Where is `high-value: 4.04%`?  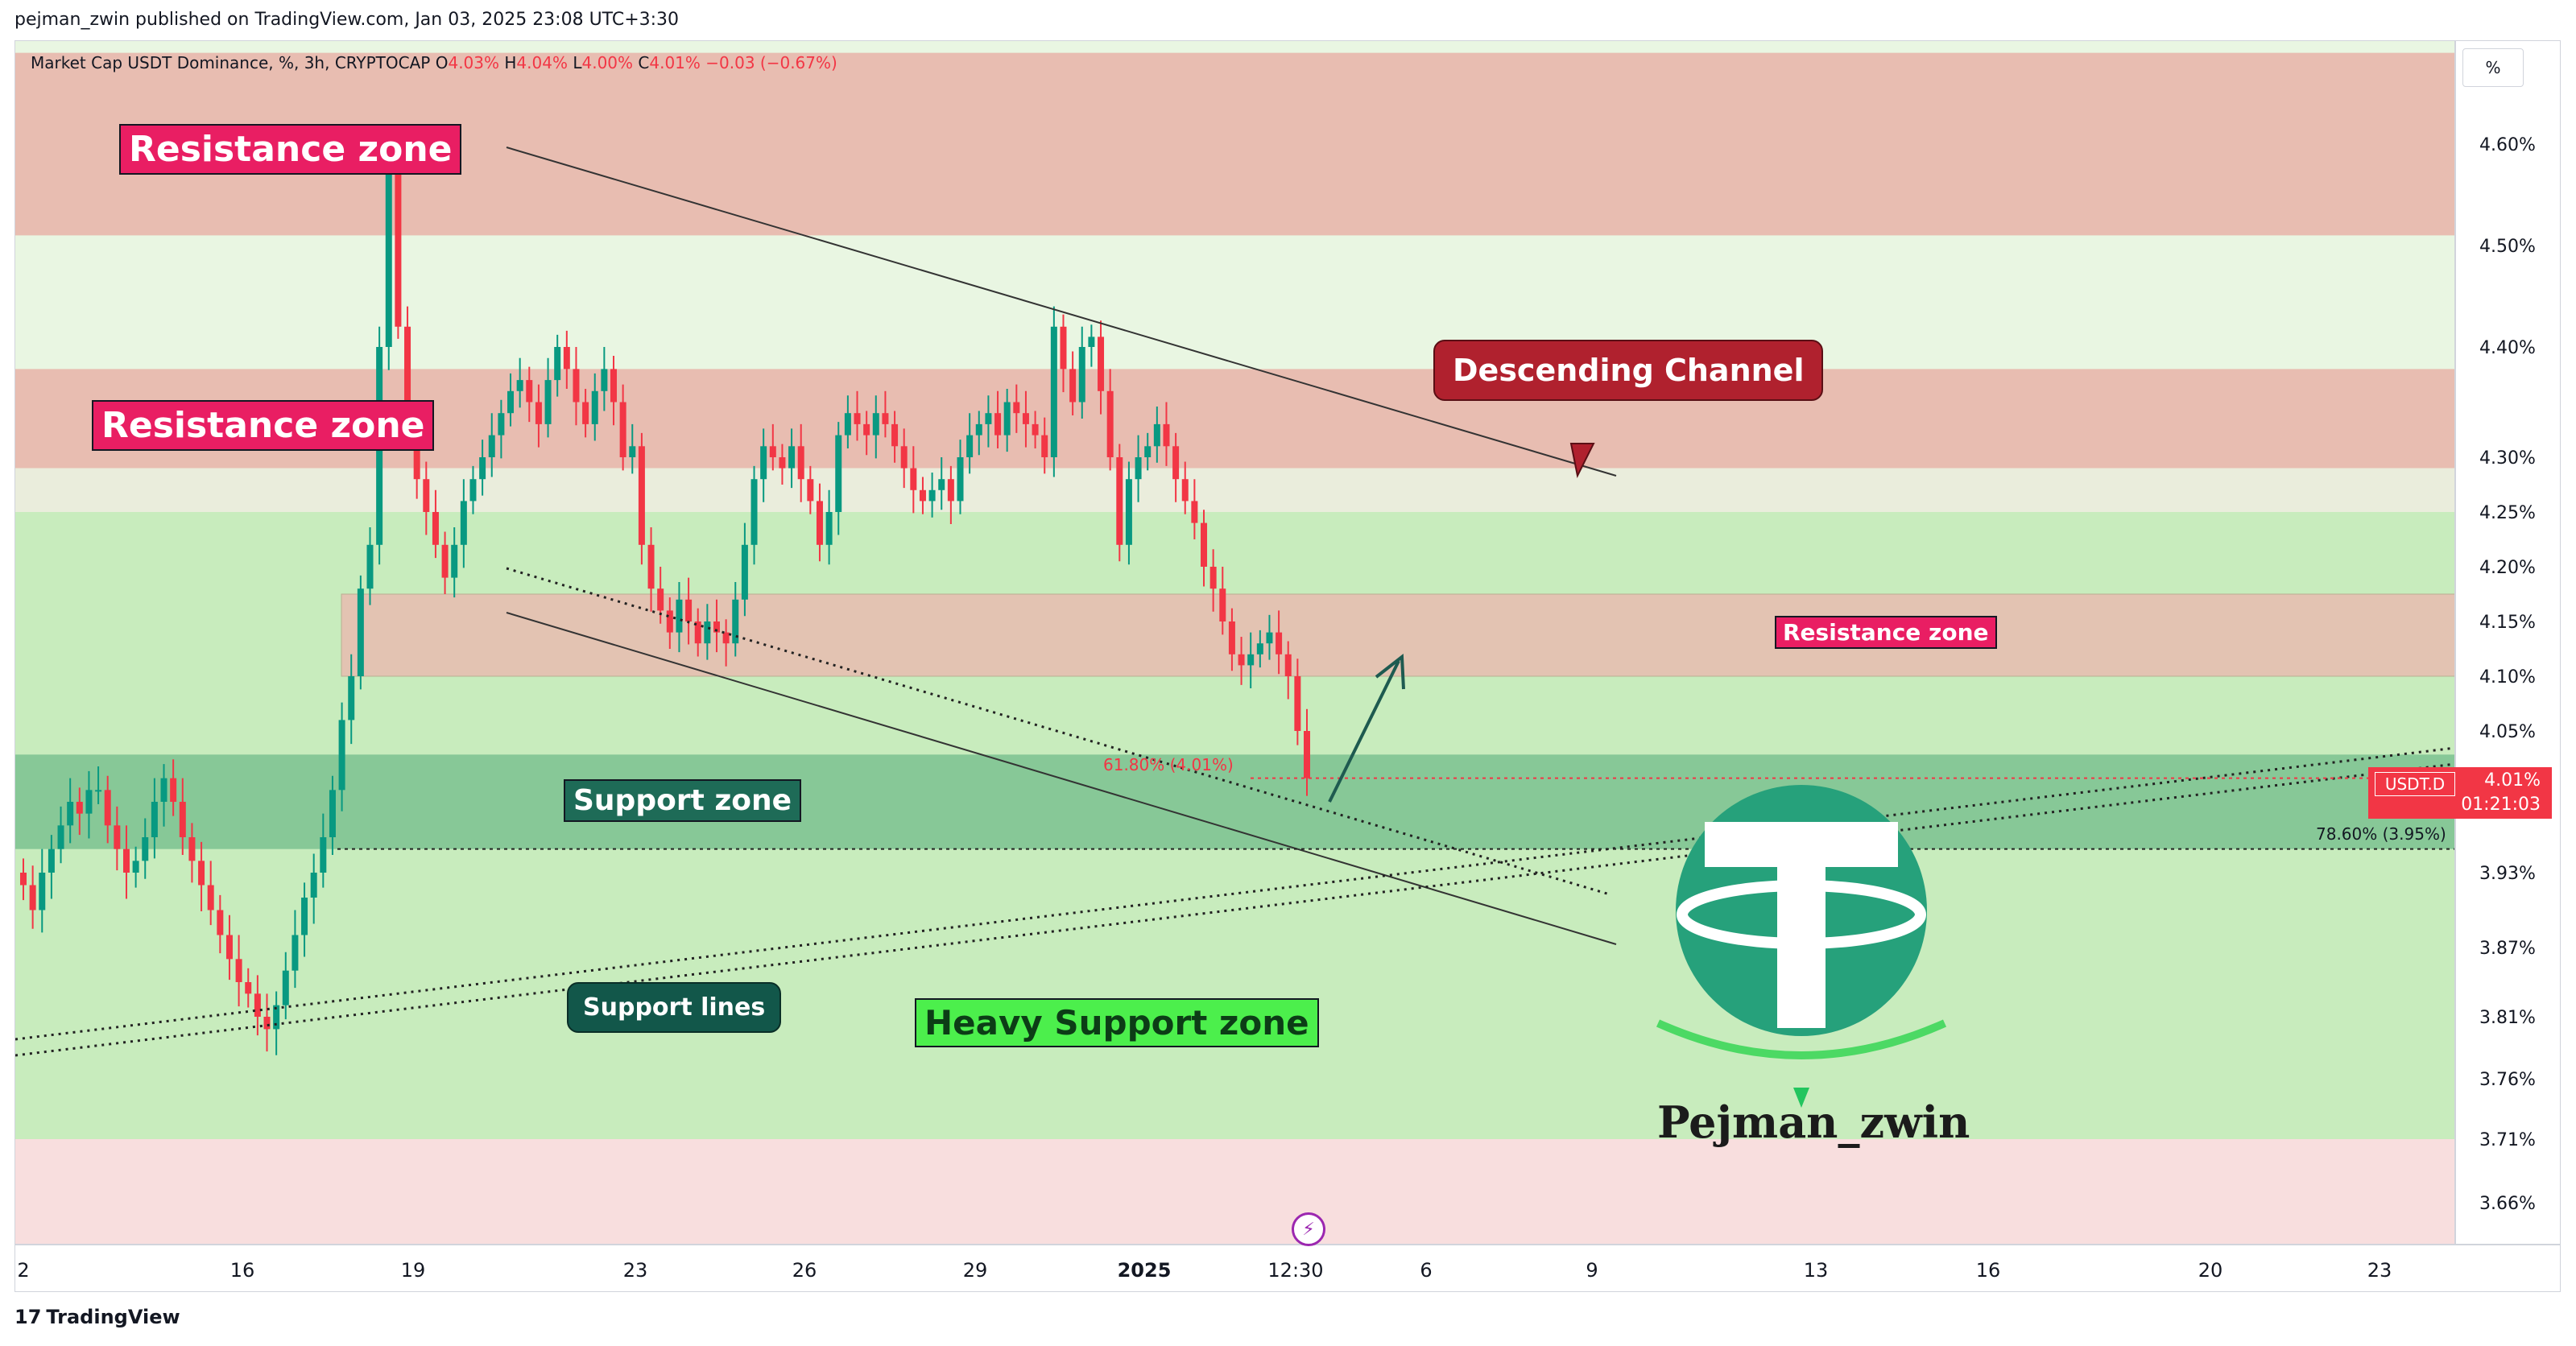 high-value: 4.04% is located at coordinates (542, 62).